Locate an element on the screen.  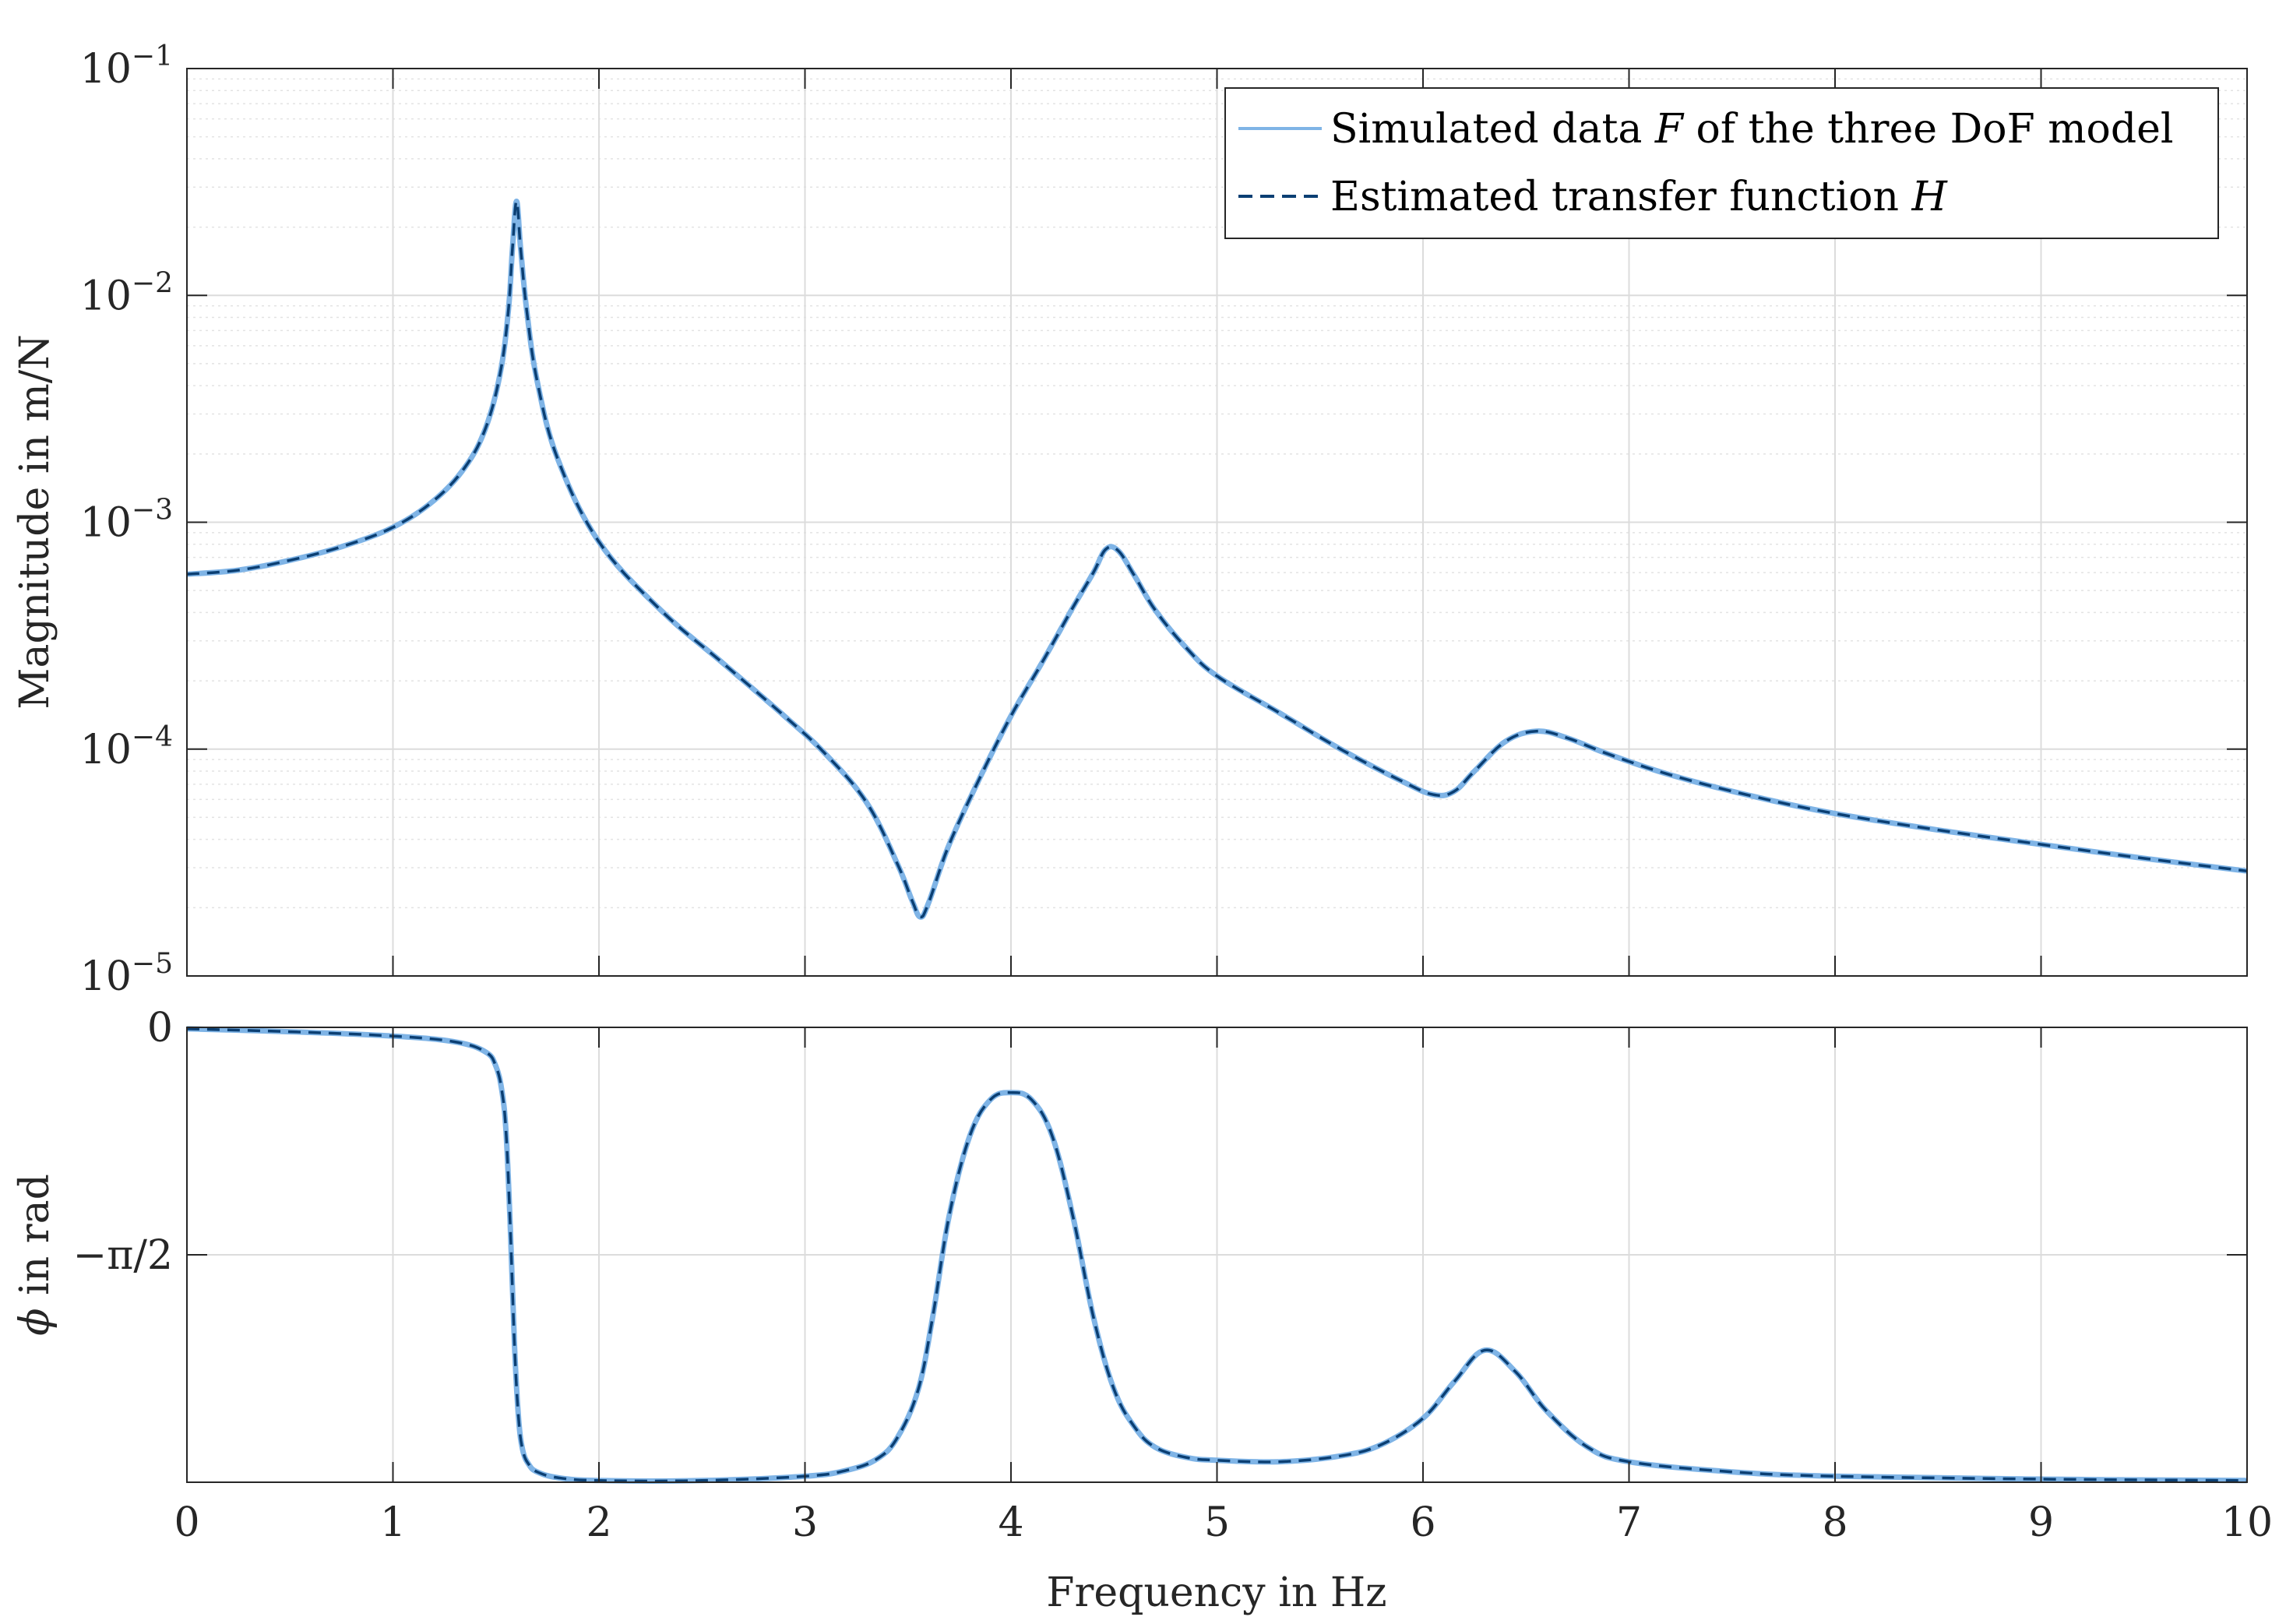
legend-box is located at coordinates (1721, 163).